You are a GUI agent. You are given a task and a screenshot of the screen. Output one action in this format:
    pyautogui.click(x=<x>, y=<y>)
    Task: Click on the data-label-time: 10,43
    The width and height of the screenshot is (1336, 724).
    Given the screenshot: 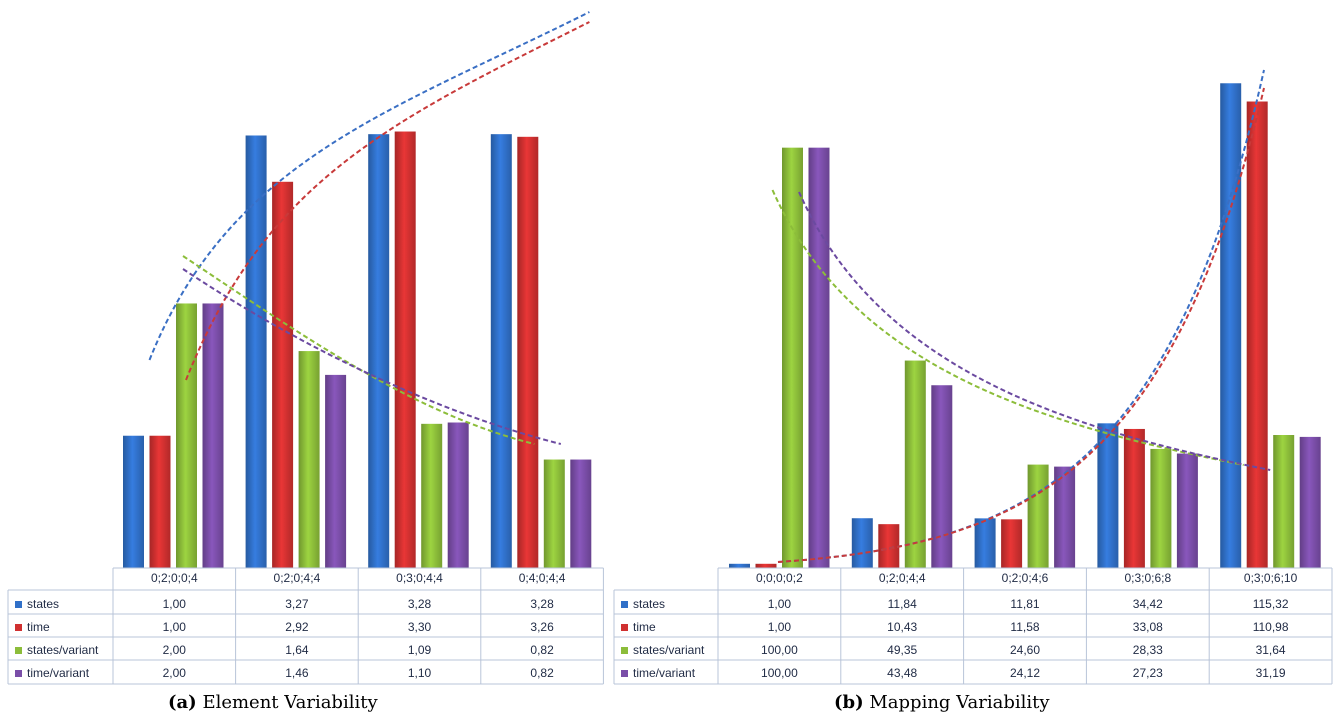 What is the action you would take?
    pyautogui.click(x=902, y=627)
    